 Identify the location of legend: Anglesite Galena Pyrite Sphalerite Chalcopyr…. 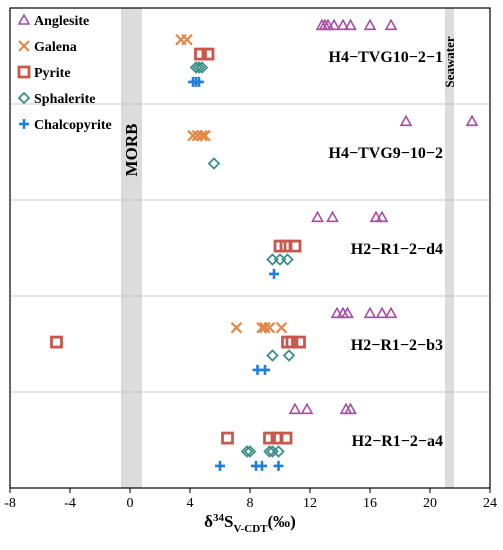
(64, 73).